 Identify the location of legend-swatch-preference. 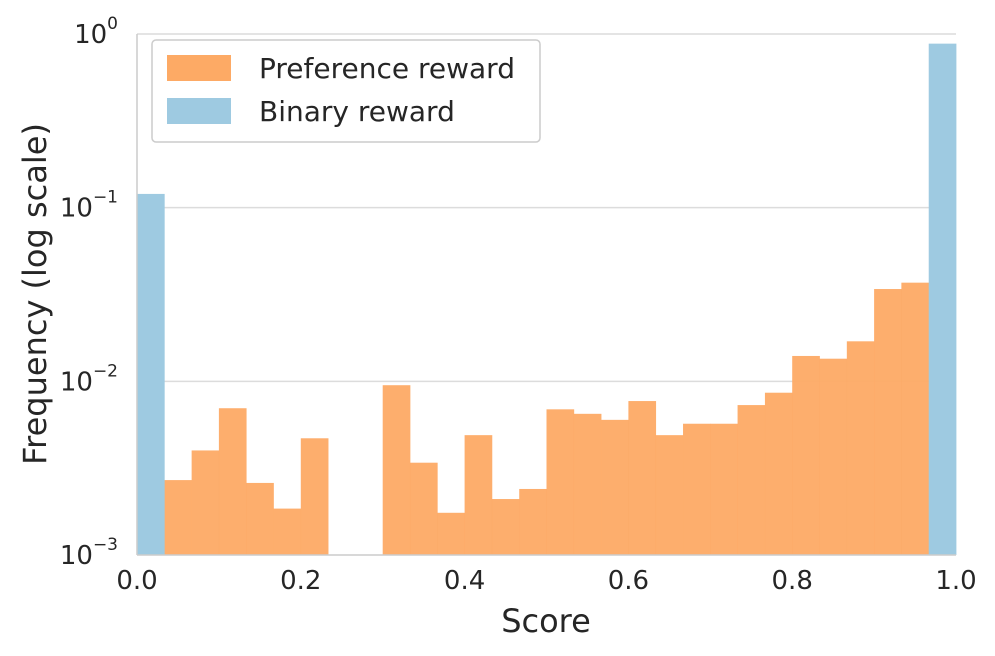
(199, 68).